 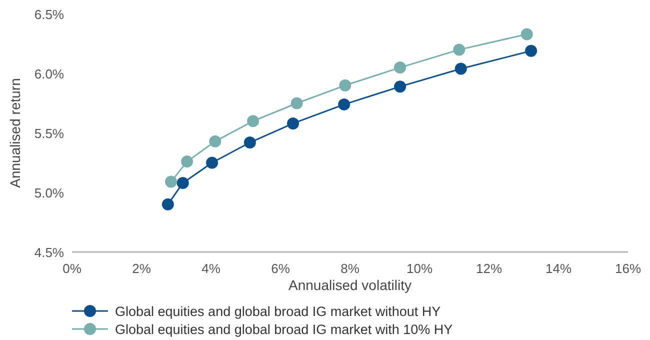 What do you see at coordinates (49, 133) in the screenshot?
I see `y-tick-label: 5.5%` at bounding box center [49, 133].